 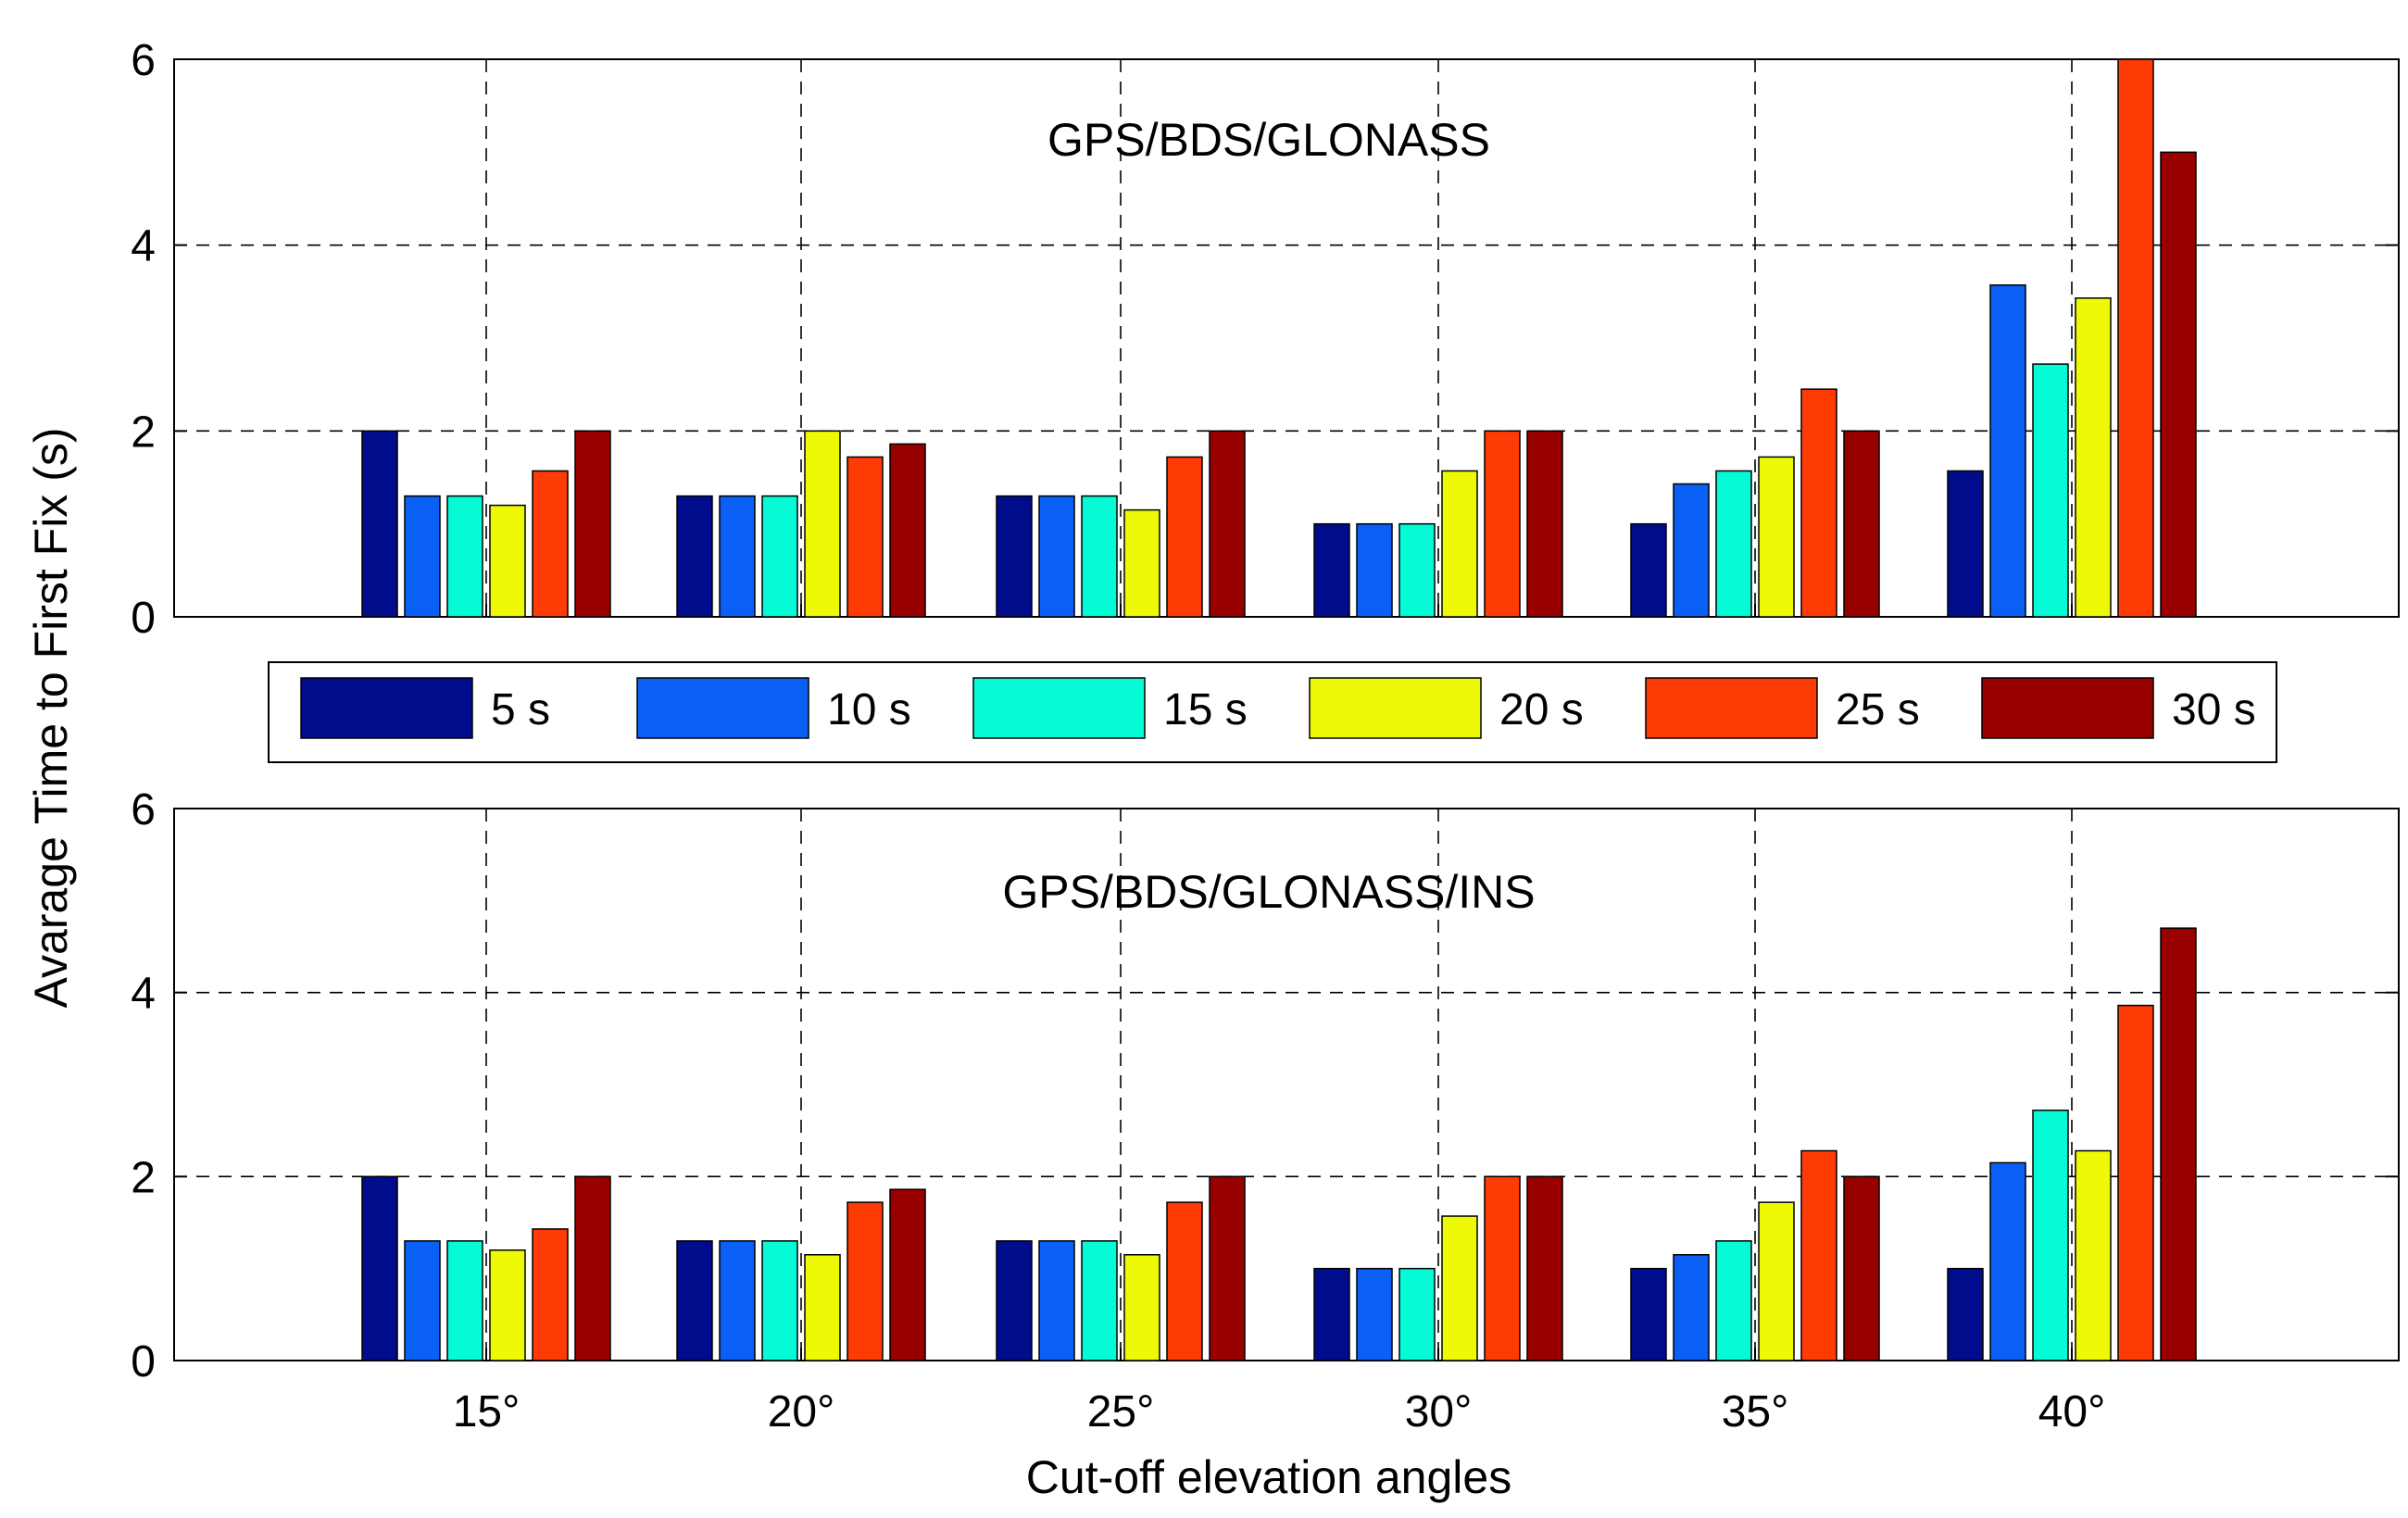 What do you see at coordinates (1121, 1411) in the screenshot?
I see `x-tick-label: 25°` at bounding box center [1121, 1411].